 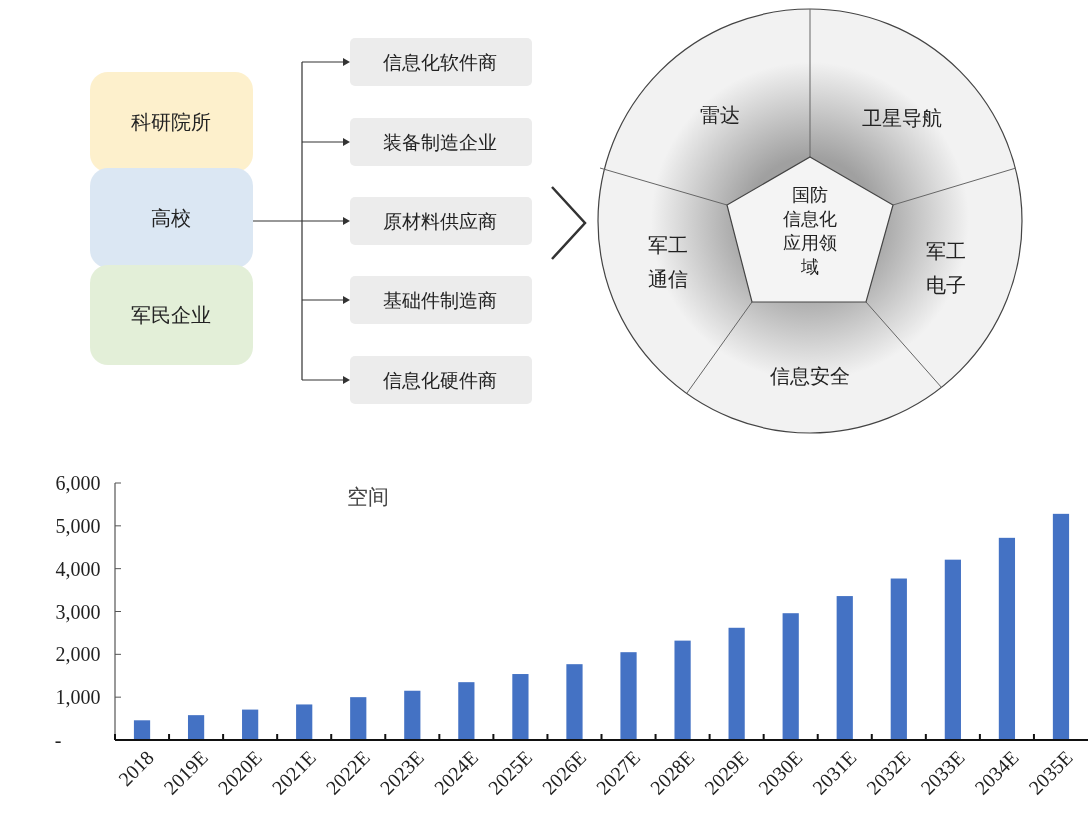 I want to click on text: 信息化软件商, so click(x=440, y=62).